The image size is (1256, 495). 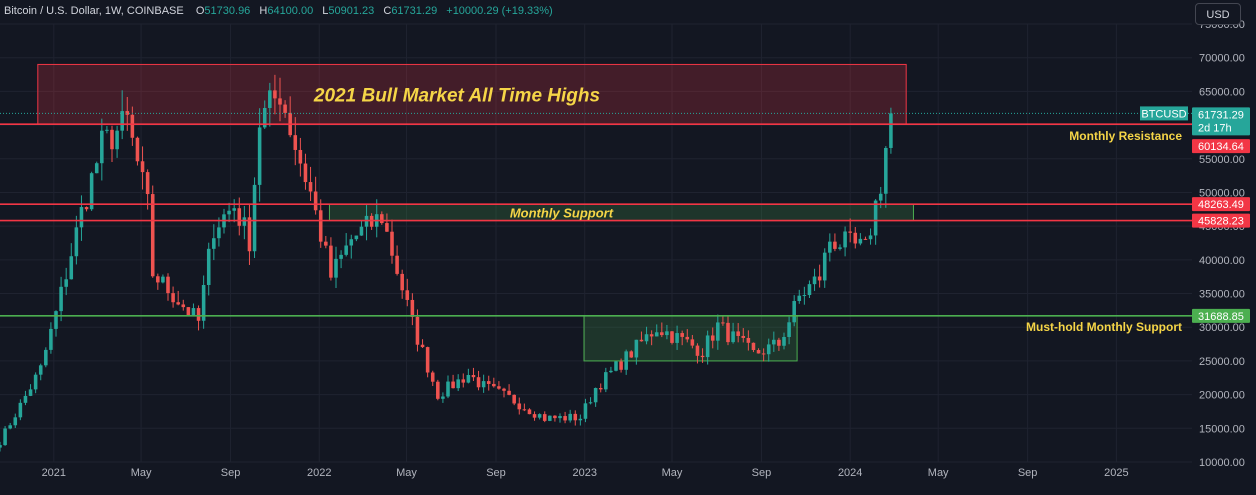 What do you see at coordinates (94, 11) in the screenshot?
I see `symbol-title: Bitcoin / U.S. Dollar, 1W, COINBASE` at bounding box center [94, 11].